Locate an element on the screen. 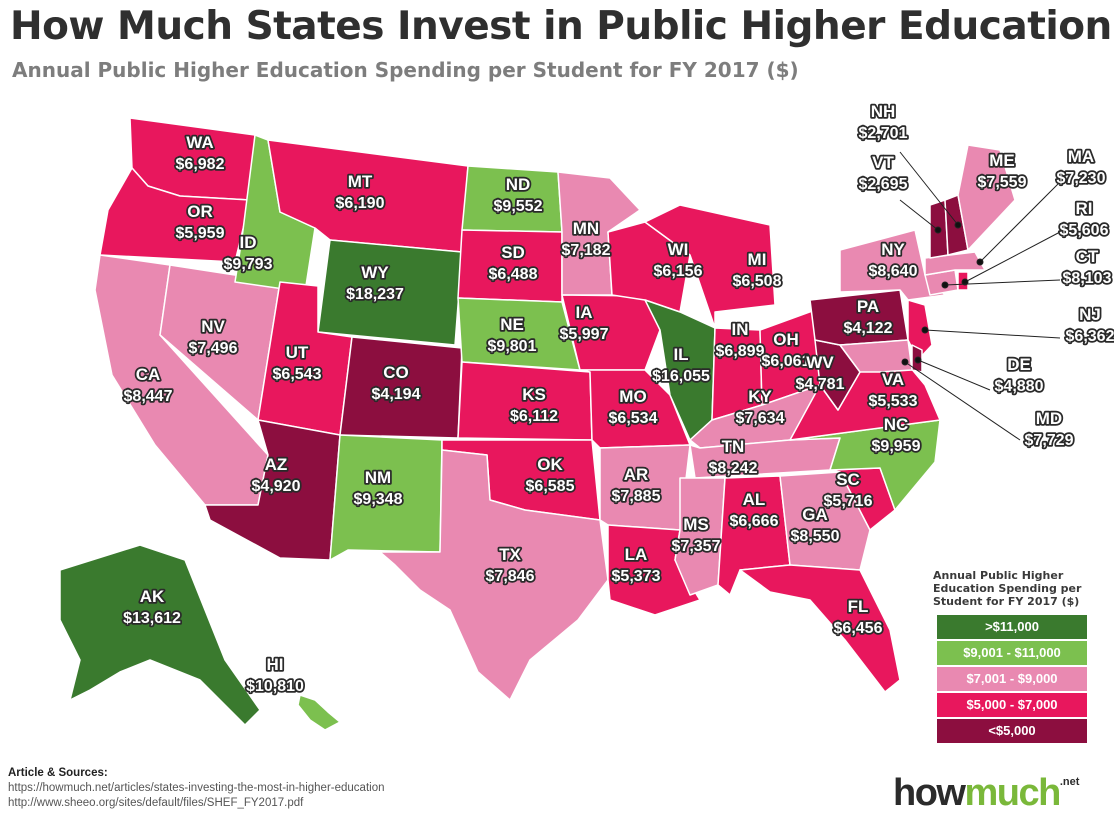  state-shape-wy is located at coordinates (390, 292).